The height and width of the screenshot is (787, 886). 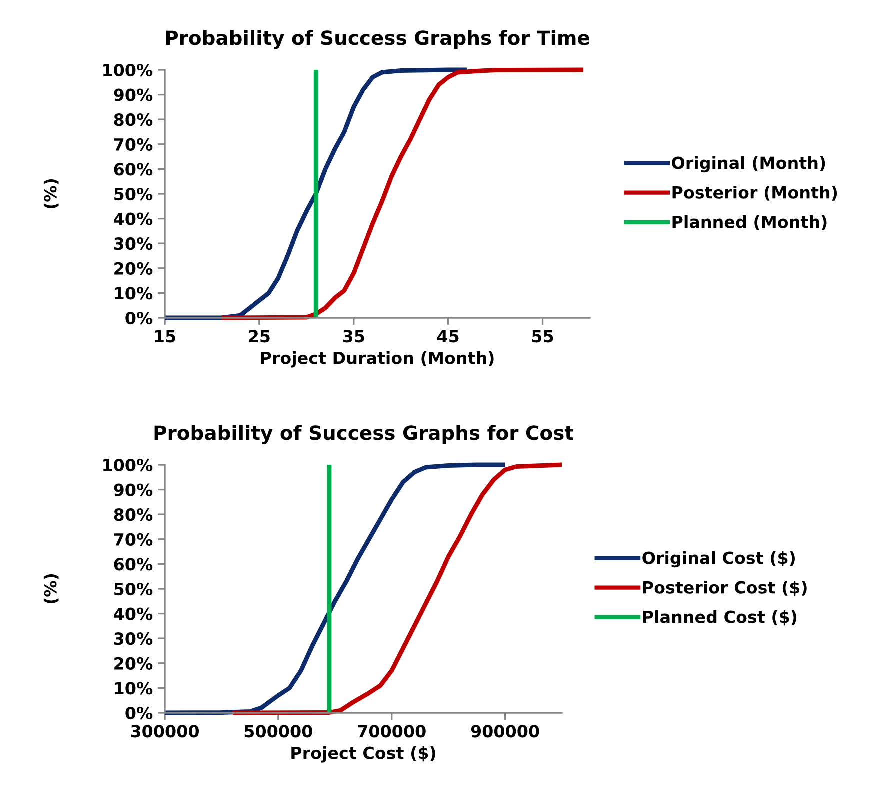 I want to click on x-tick-label: 900000, so click(x=505, y=731).